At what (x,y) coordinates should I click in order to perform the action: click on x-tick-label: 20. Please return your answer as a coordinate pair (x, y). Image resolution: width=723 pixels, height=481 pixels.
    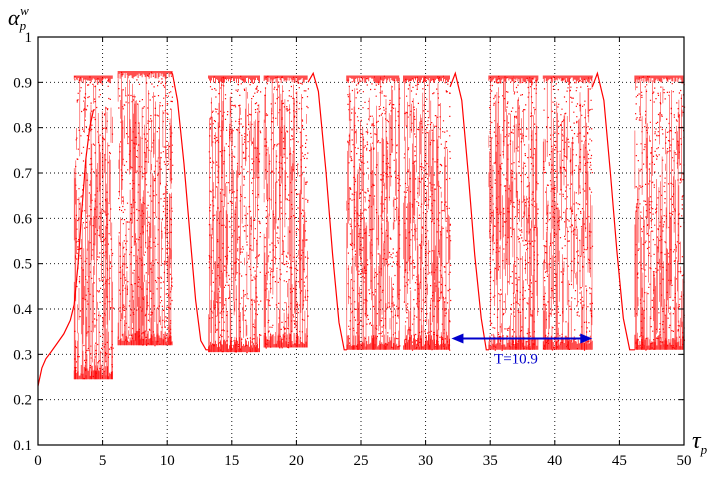
    Looking at the image, I should click on (296, 461).